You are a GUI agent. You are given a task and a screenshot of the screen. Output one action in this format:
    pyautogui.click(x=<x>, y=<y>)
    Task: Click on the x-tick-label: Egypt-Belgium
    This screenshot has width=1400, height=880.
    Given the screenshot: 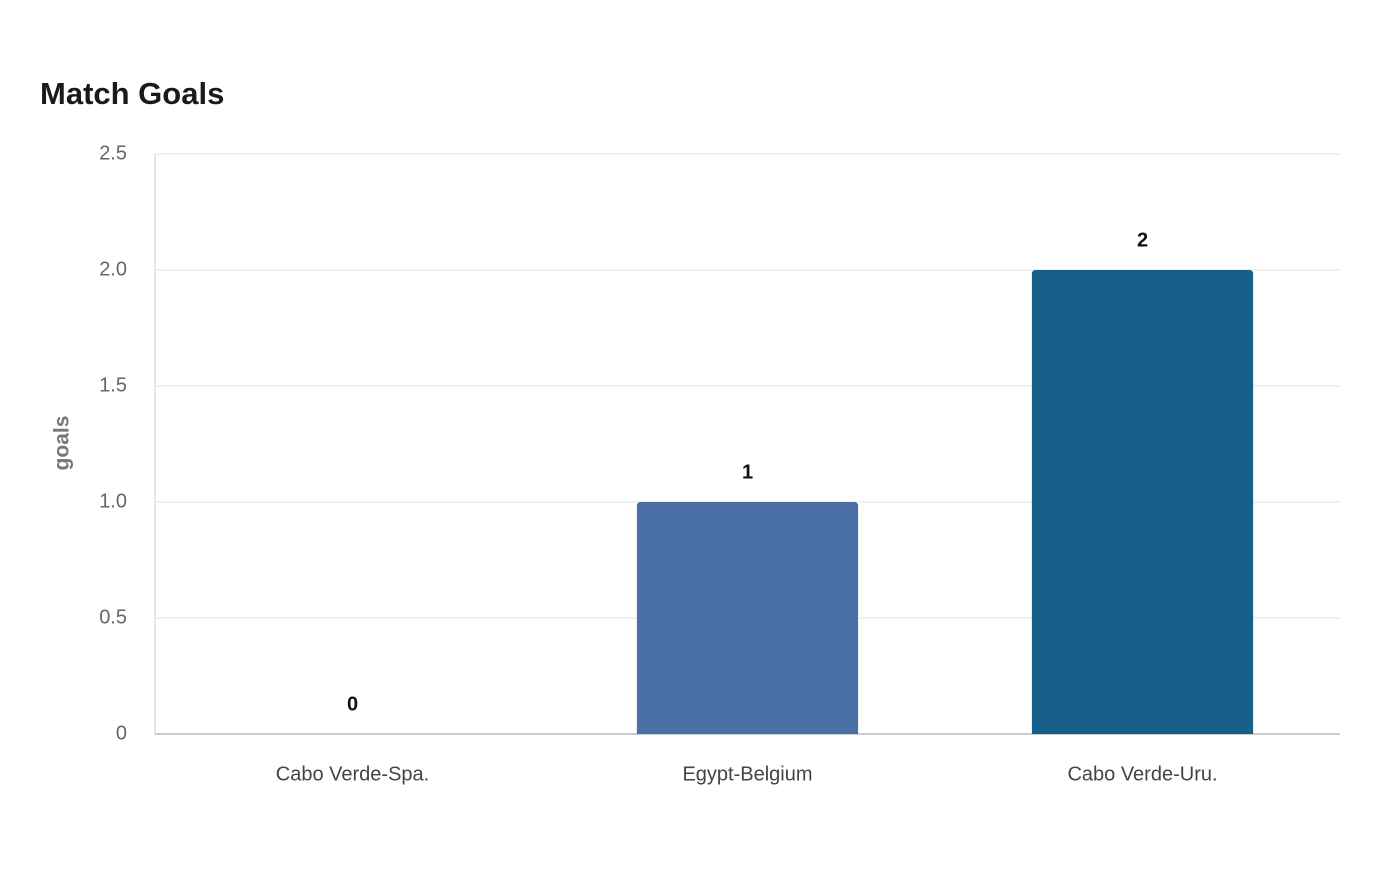 What is the action you would take?
    pyautogui.click(x=747, y=774)
    